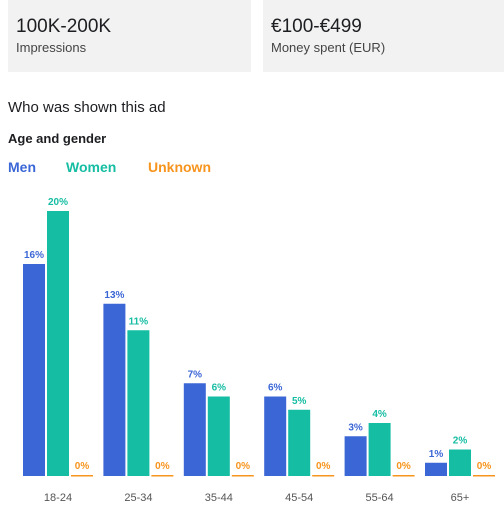  Describe the element at coordinates (328, 47) in the screenshot. I see `money-spent-label: Money spent (EUR)` at that location.